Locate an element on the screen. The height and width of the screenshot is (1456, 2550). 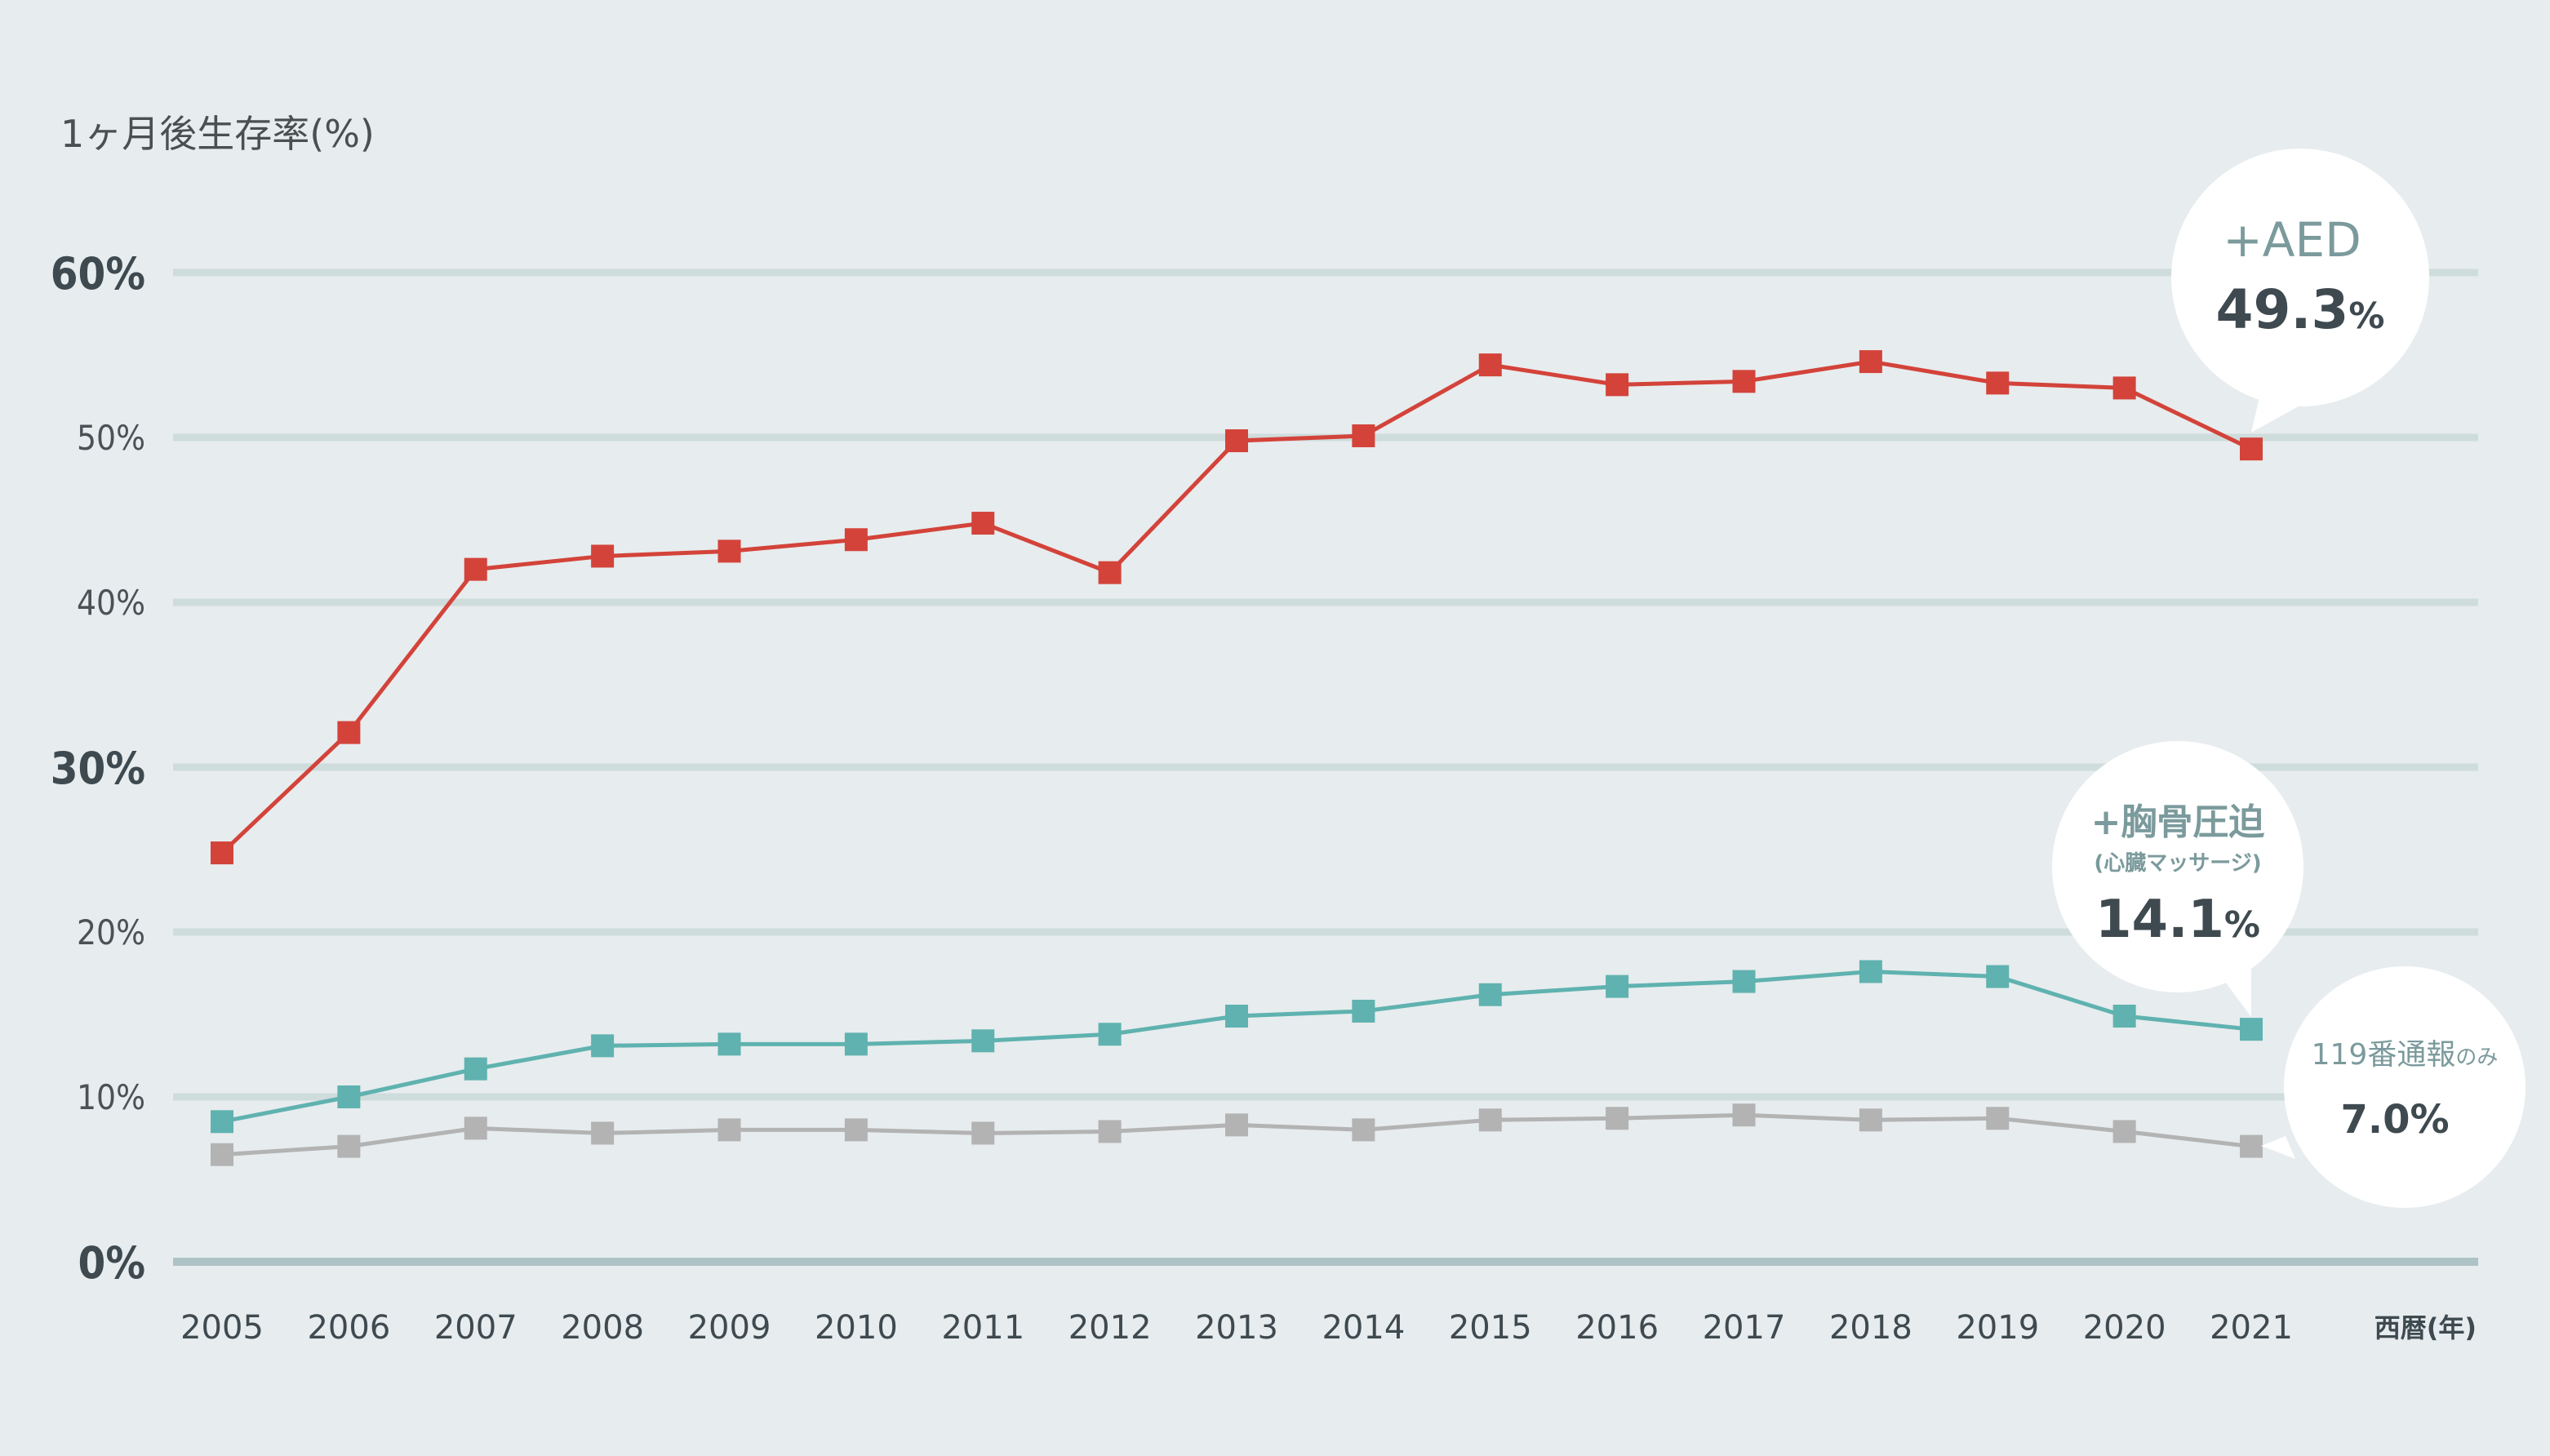
x-tick-label: 2008 is located at coordinates (602, 1328).